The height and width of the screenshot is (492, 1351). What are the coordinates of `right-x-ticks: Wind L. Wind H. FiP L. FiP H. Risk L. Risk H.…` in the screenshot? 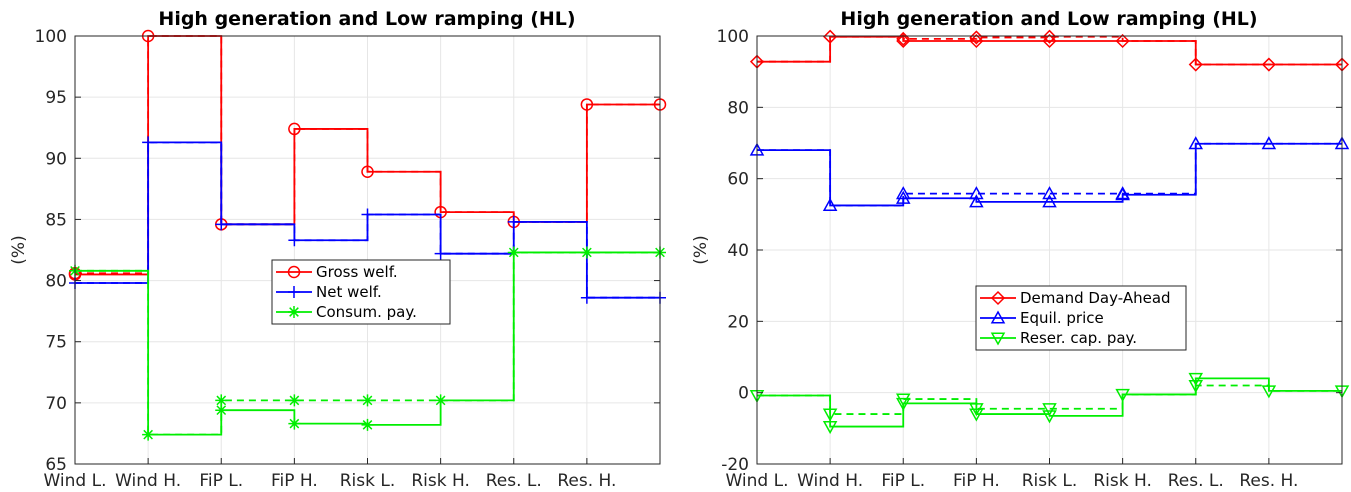 It's located at (1034, 474).